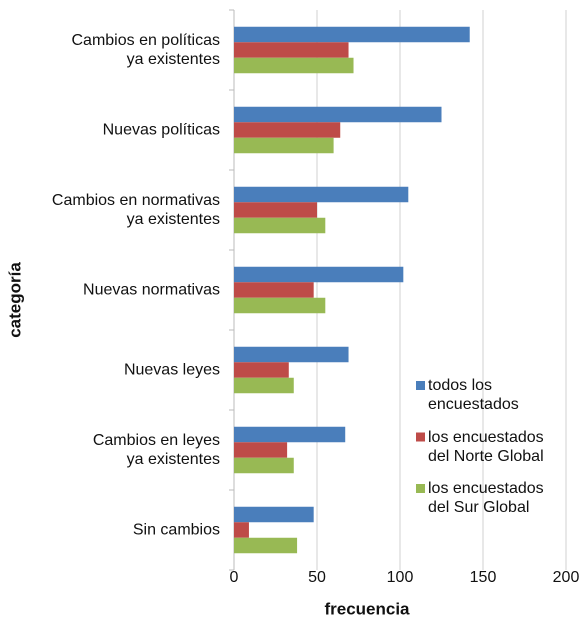  What do you see at coordinates (473, 395) in the screenshot?
I see `legend-label: todos los encuestados` at bounding box center [473, 395].